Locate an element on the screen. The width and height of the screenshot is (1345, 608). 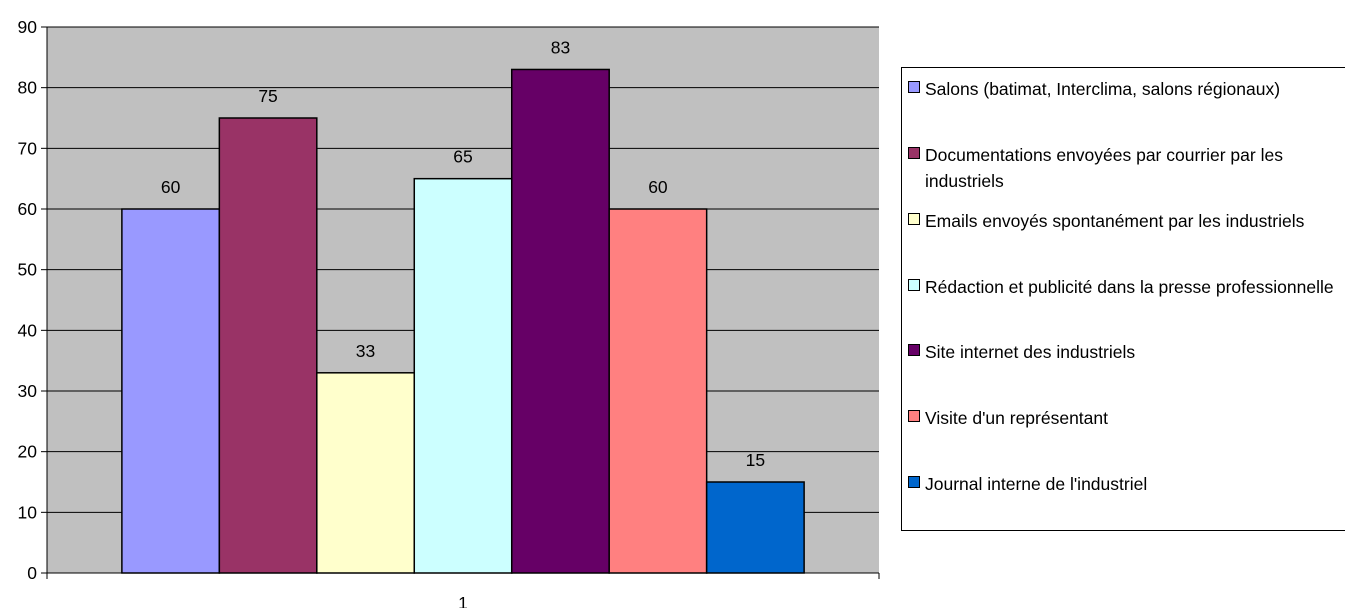
y-tick-label: 0 is located at coordinates (32, 573).